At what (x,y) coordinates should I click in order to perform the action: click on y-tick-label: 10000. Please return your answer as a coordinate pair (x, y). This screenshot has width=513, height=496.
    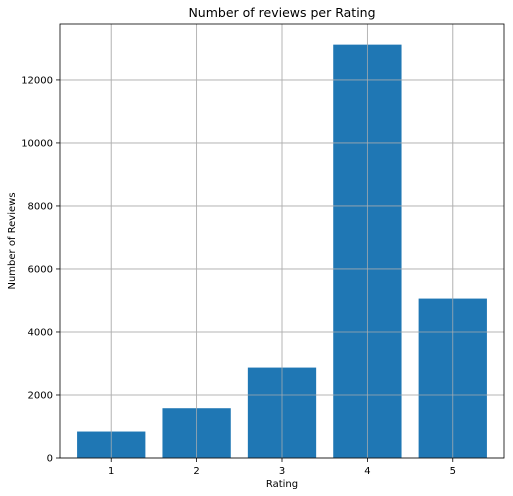
    Looking at the image, I should click on (37, 143).